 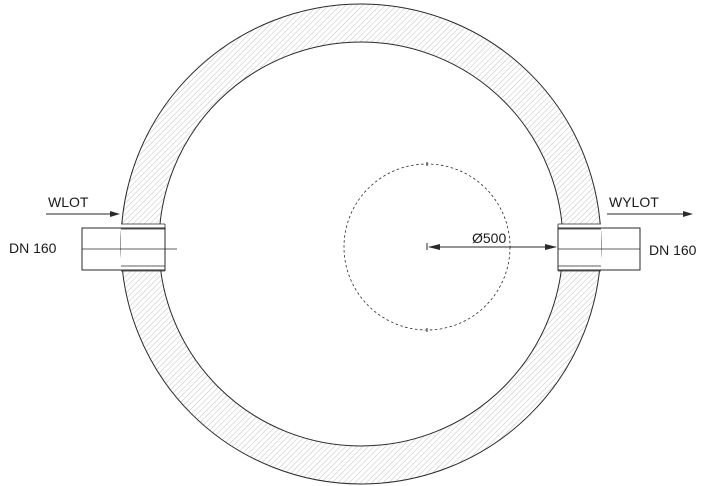 I want to click on diameter-dimension, so click(x=491, y=246).